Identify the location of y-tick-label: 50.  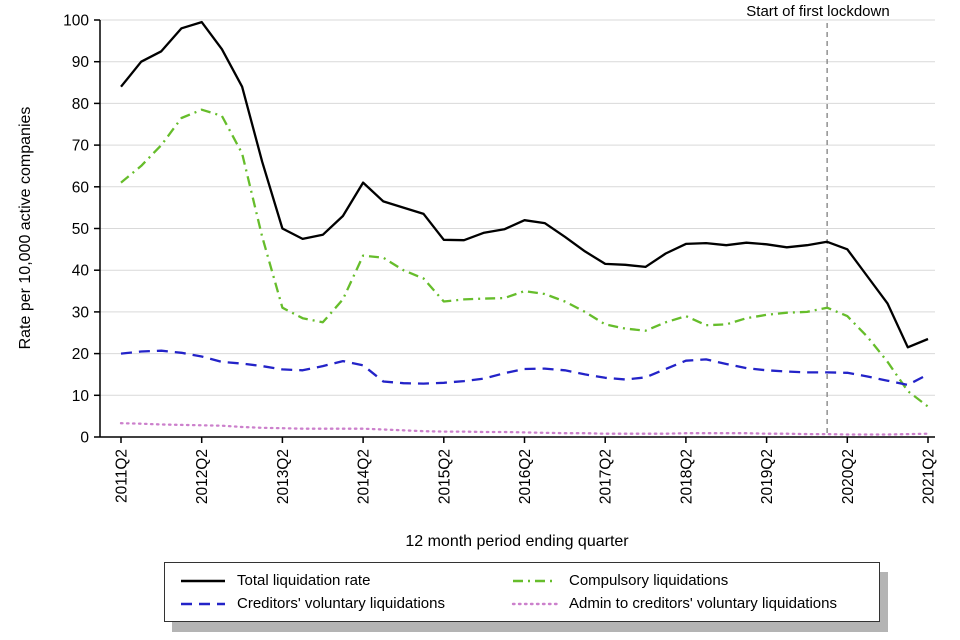
(81, 229).